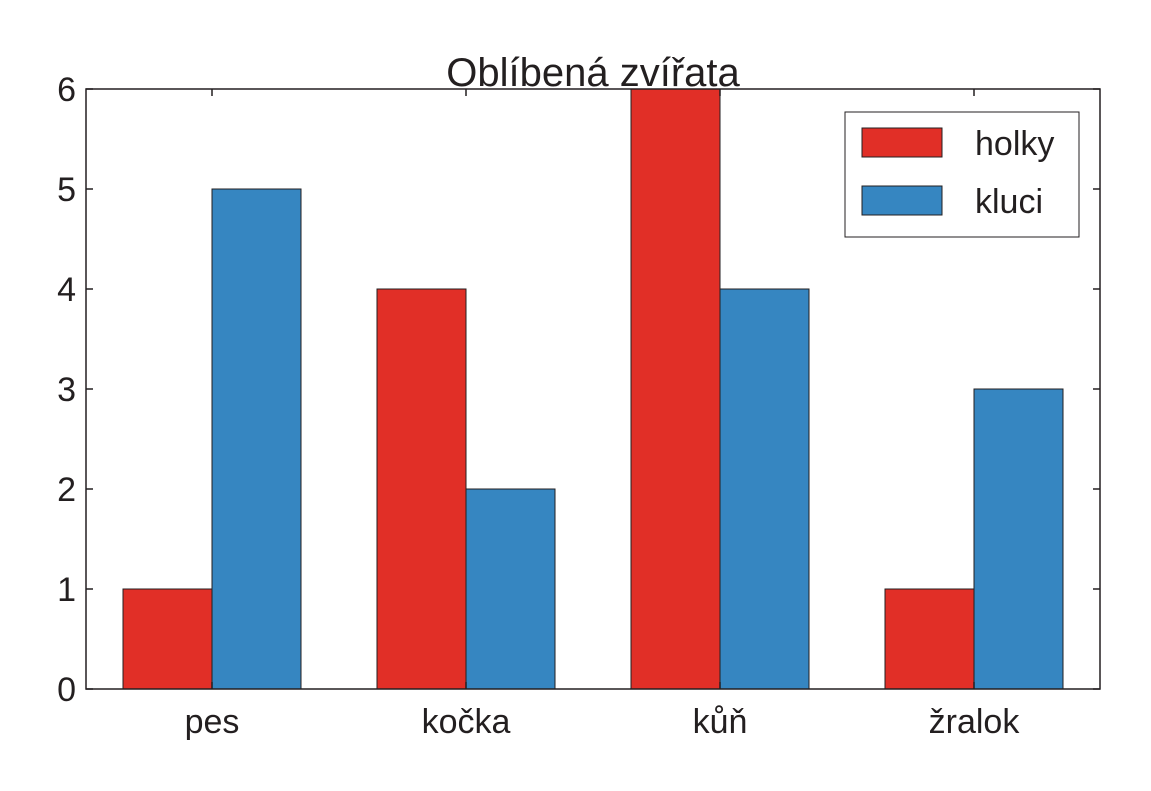 The width and height of the screenshot is (1151, 791). What do you see at coordinates (466, 722) in the screenshot?
I see `x-tick-label: kočka` at bounding box center [466, 722].